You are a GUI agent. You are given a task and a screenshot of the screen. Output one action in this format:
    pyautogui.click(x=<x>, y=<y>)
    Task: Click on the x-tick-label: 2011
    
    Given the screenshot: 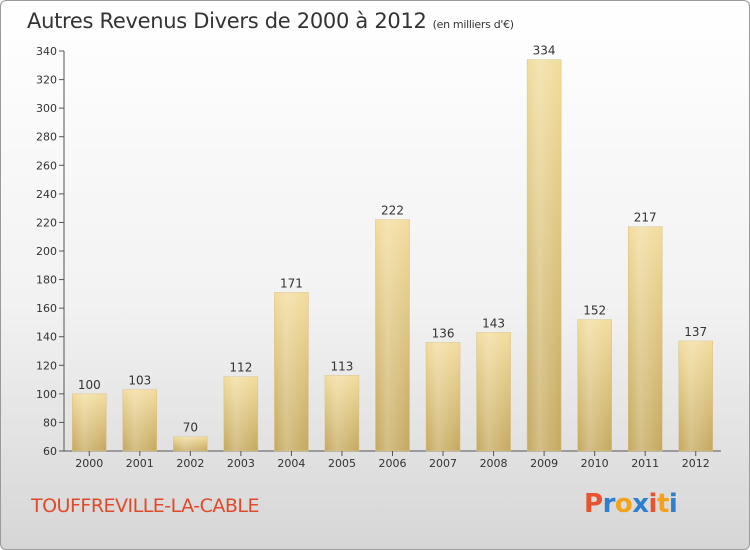 What is the action you would take?
    pyautogui.click(x=645, y=463)
    